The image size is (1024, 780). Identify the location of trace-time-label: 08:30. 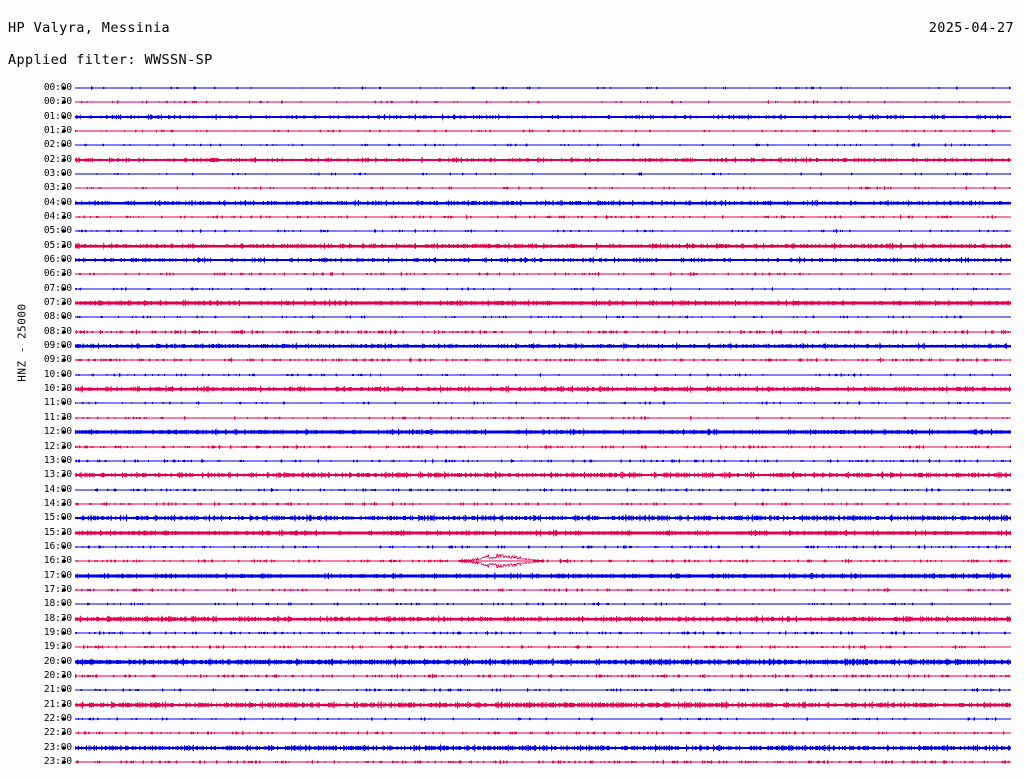
(57, 331).